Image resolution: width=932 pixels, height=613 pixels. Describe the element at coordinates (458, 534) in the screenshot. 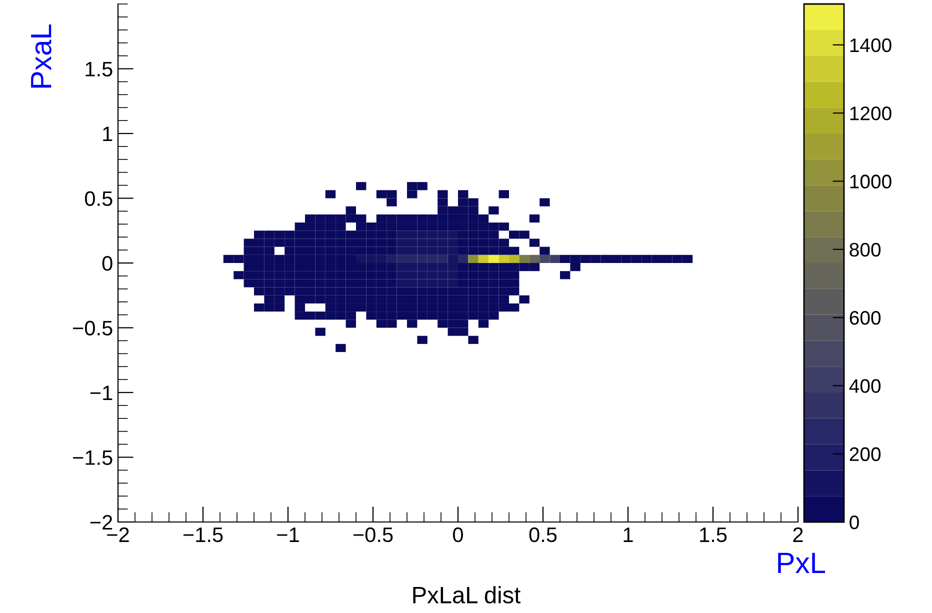

I see `x-tick-label: 0` at that location.